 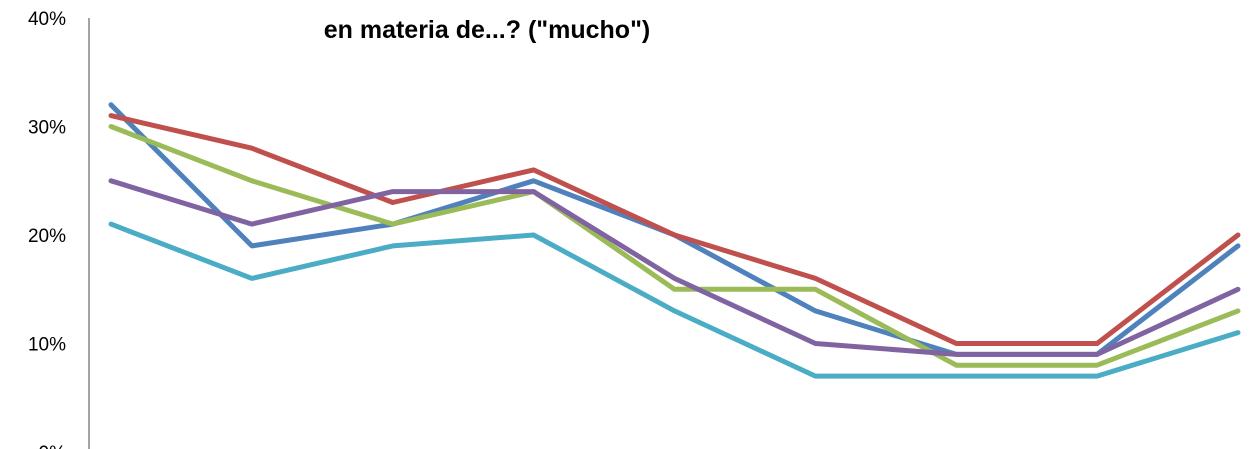 What do you see at coordinates (487, 30) in the screenshot?
I see `chart-title: en materia de...? ("mucho")` at bounding box center [487, 30].